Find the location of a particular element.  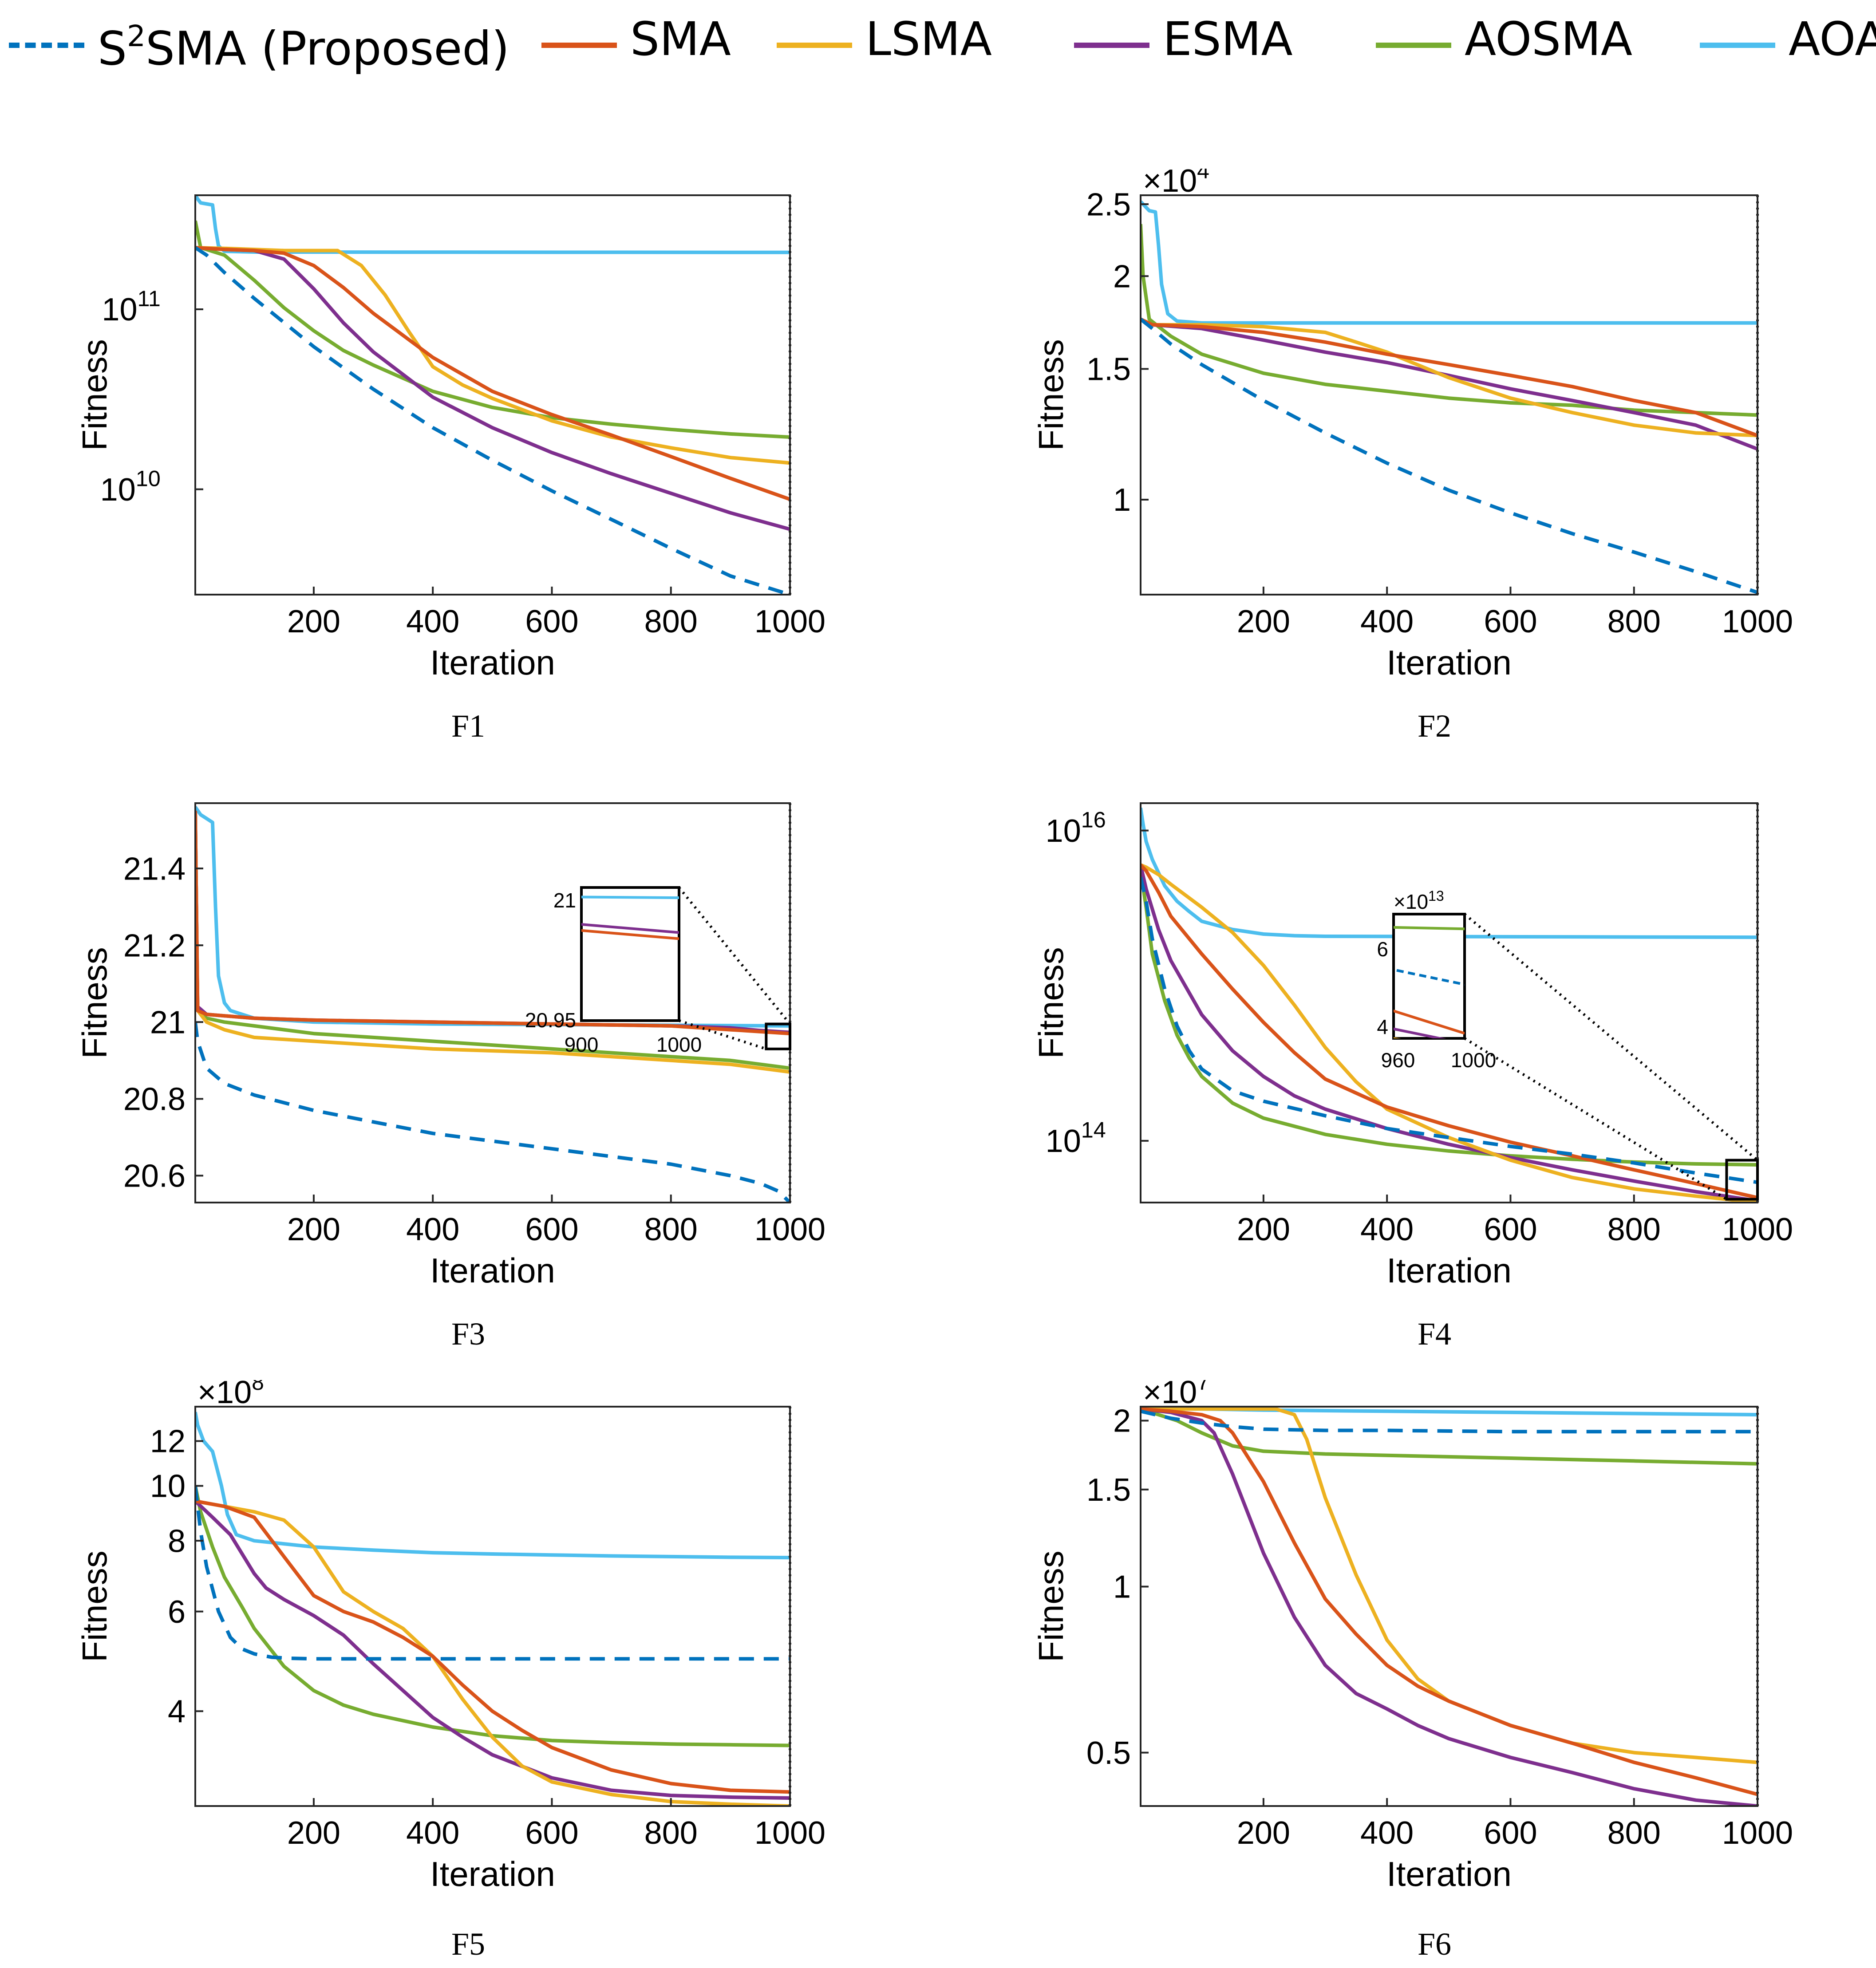

y-axis: 1 1.5 2 2.5 is located at coordinates (1117, 352).